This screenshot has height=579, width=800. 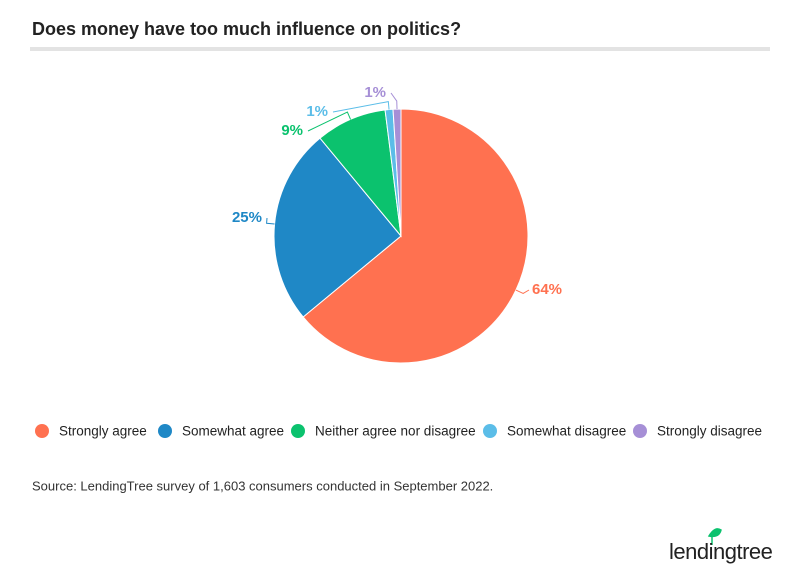 What do you see at coordinates (709, 431) in the screenshot?
I see `legend-label: Strongly disagree` at bounding box center [709, 431].